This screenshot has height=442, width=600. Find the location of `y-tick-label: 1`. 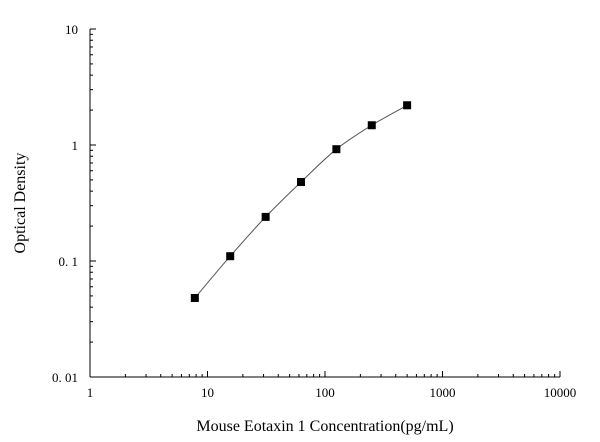

y-tick-label: 1 is located at coordinates (75, 145).